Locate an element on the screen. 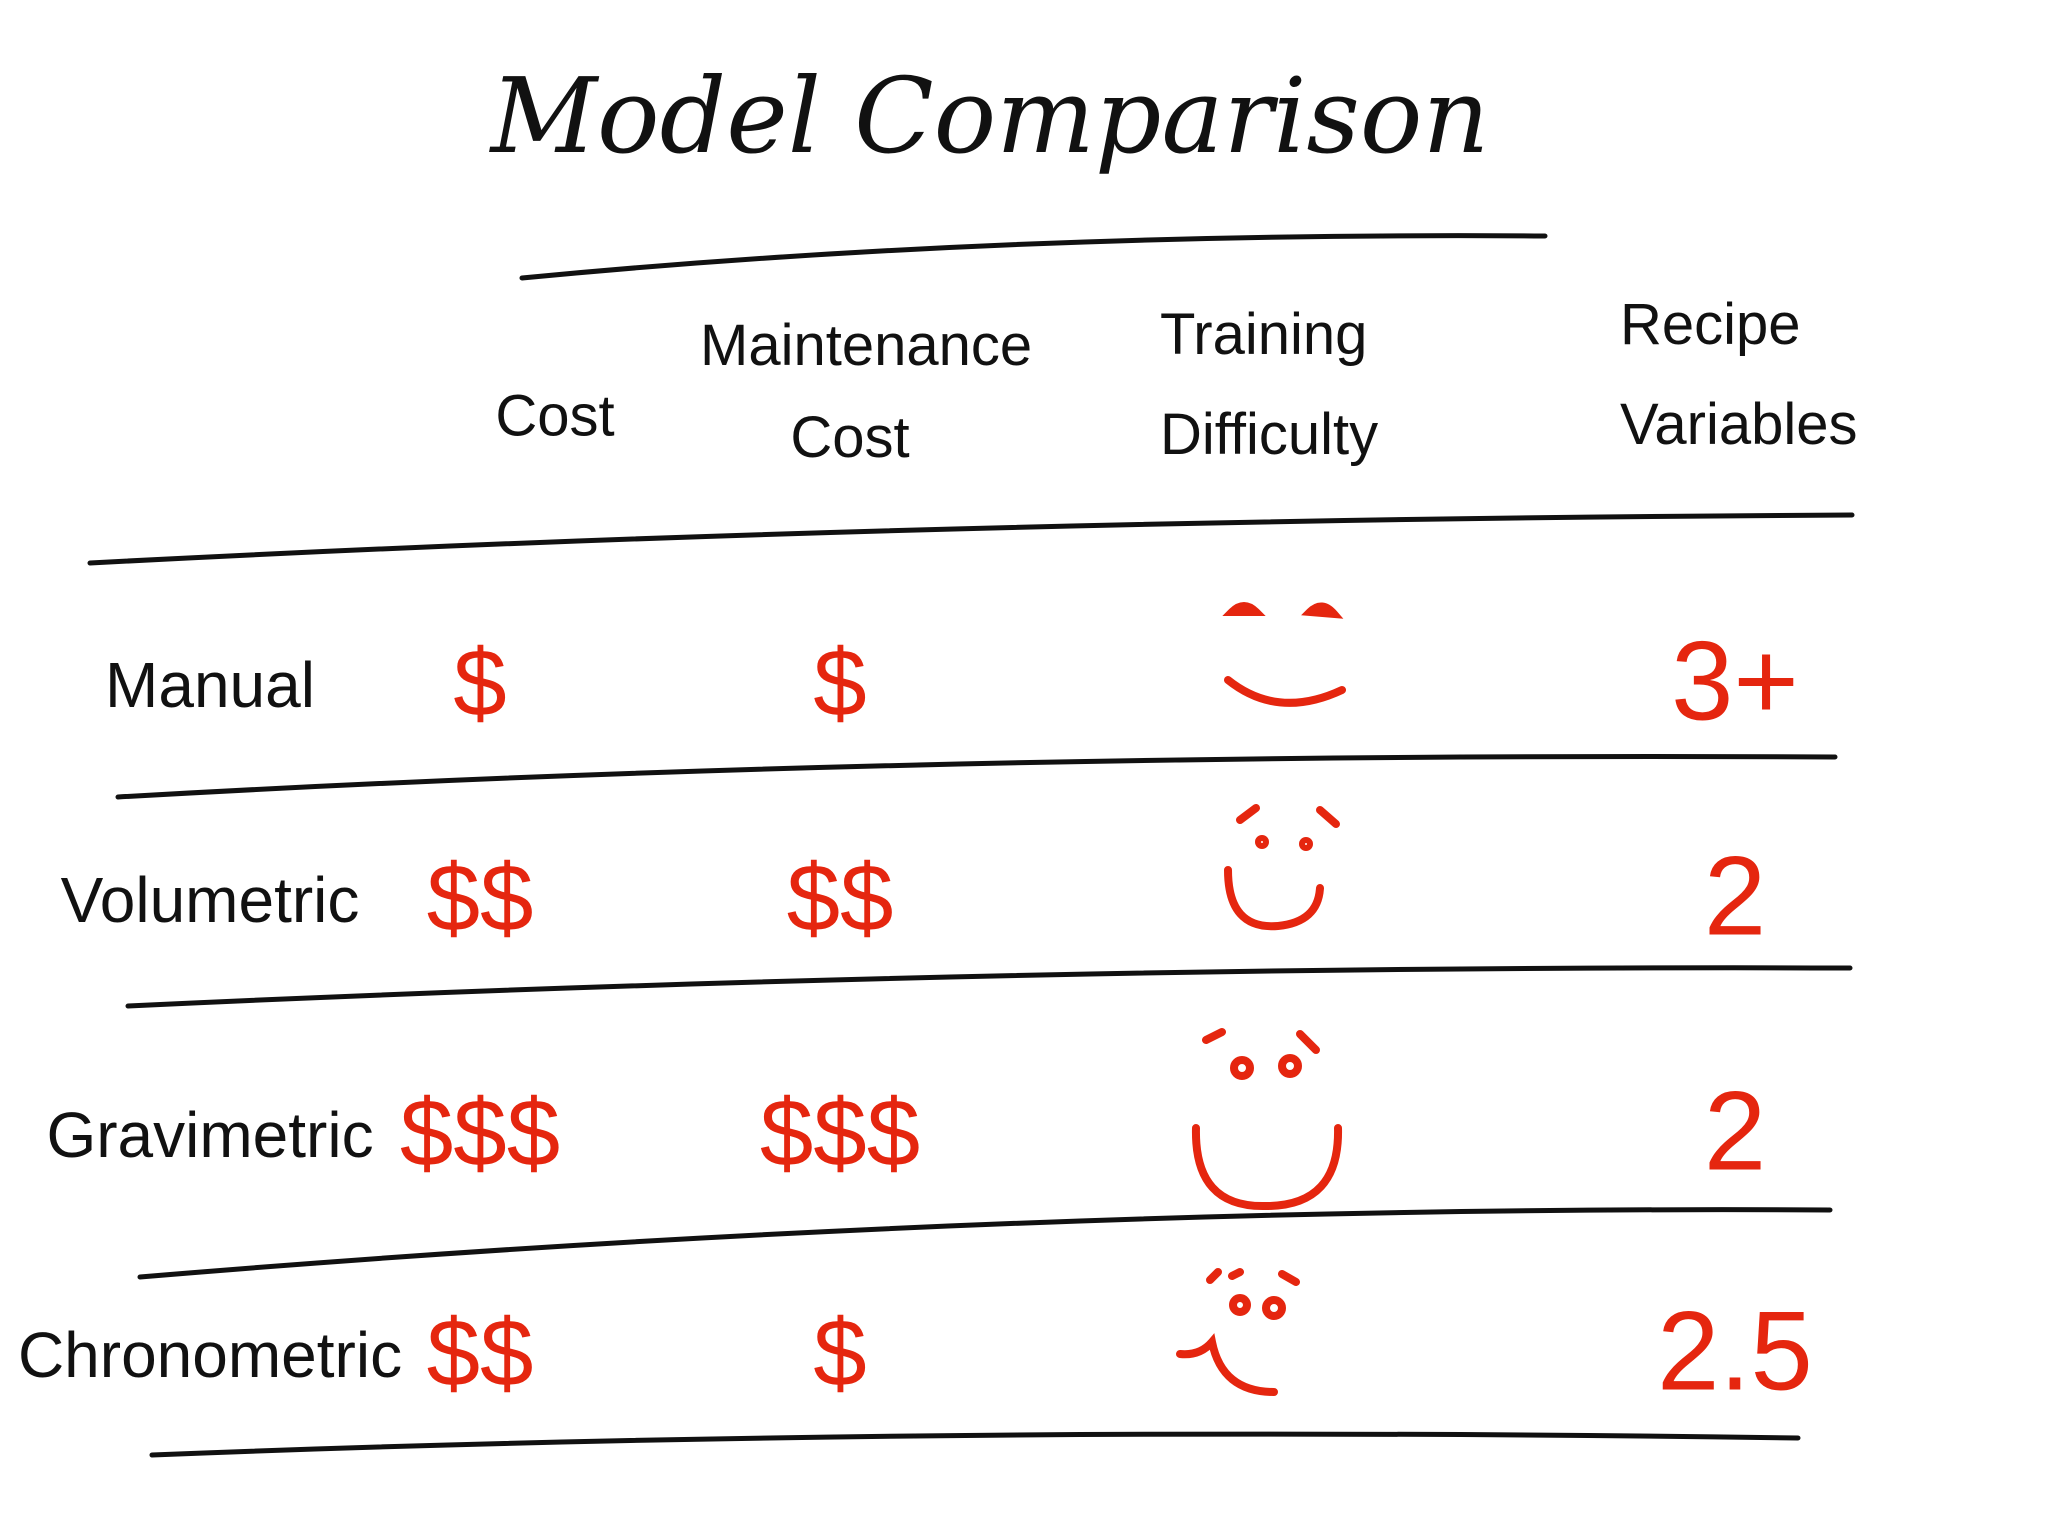 The width and height of the screenshot is (2048, 1536). cost-cell: $$$ is located at coordinates (480, 1132).